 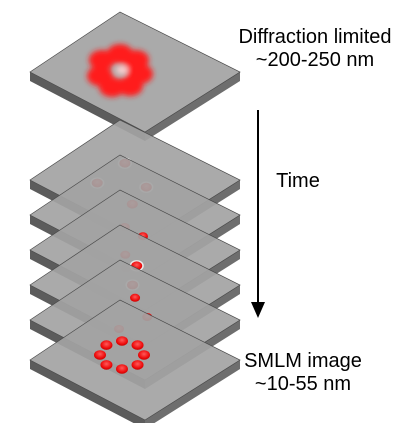 I want to click on plane-top-face, so click(x=135, y=360).